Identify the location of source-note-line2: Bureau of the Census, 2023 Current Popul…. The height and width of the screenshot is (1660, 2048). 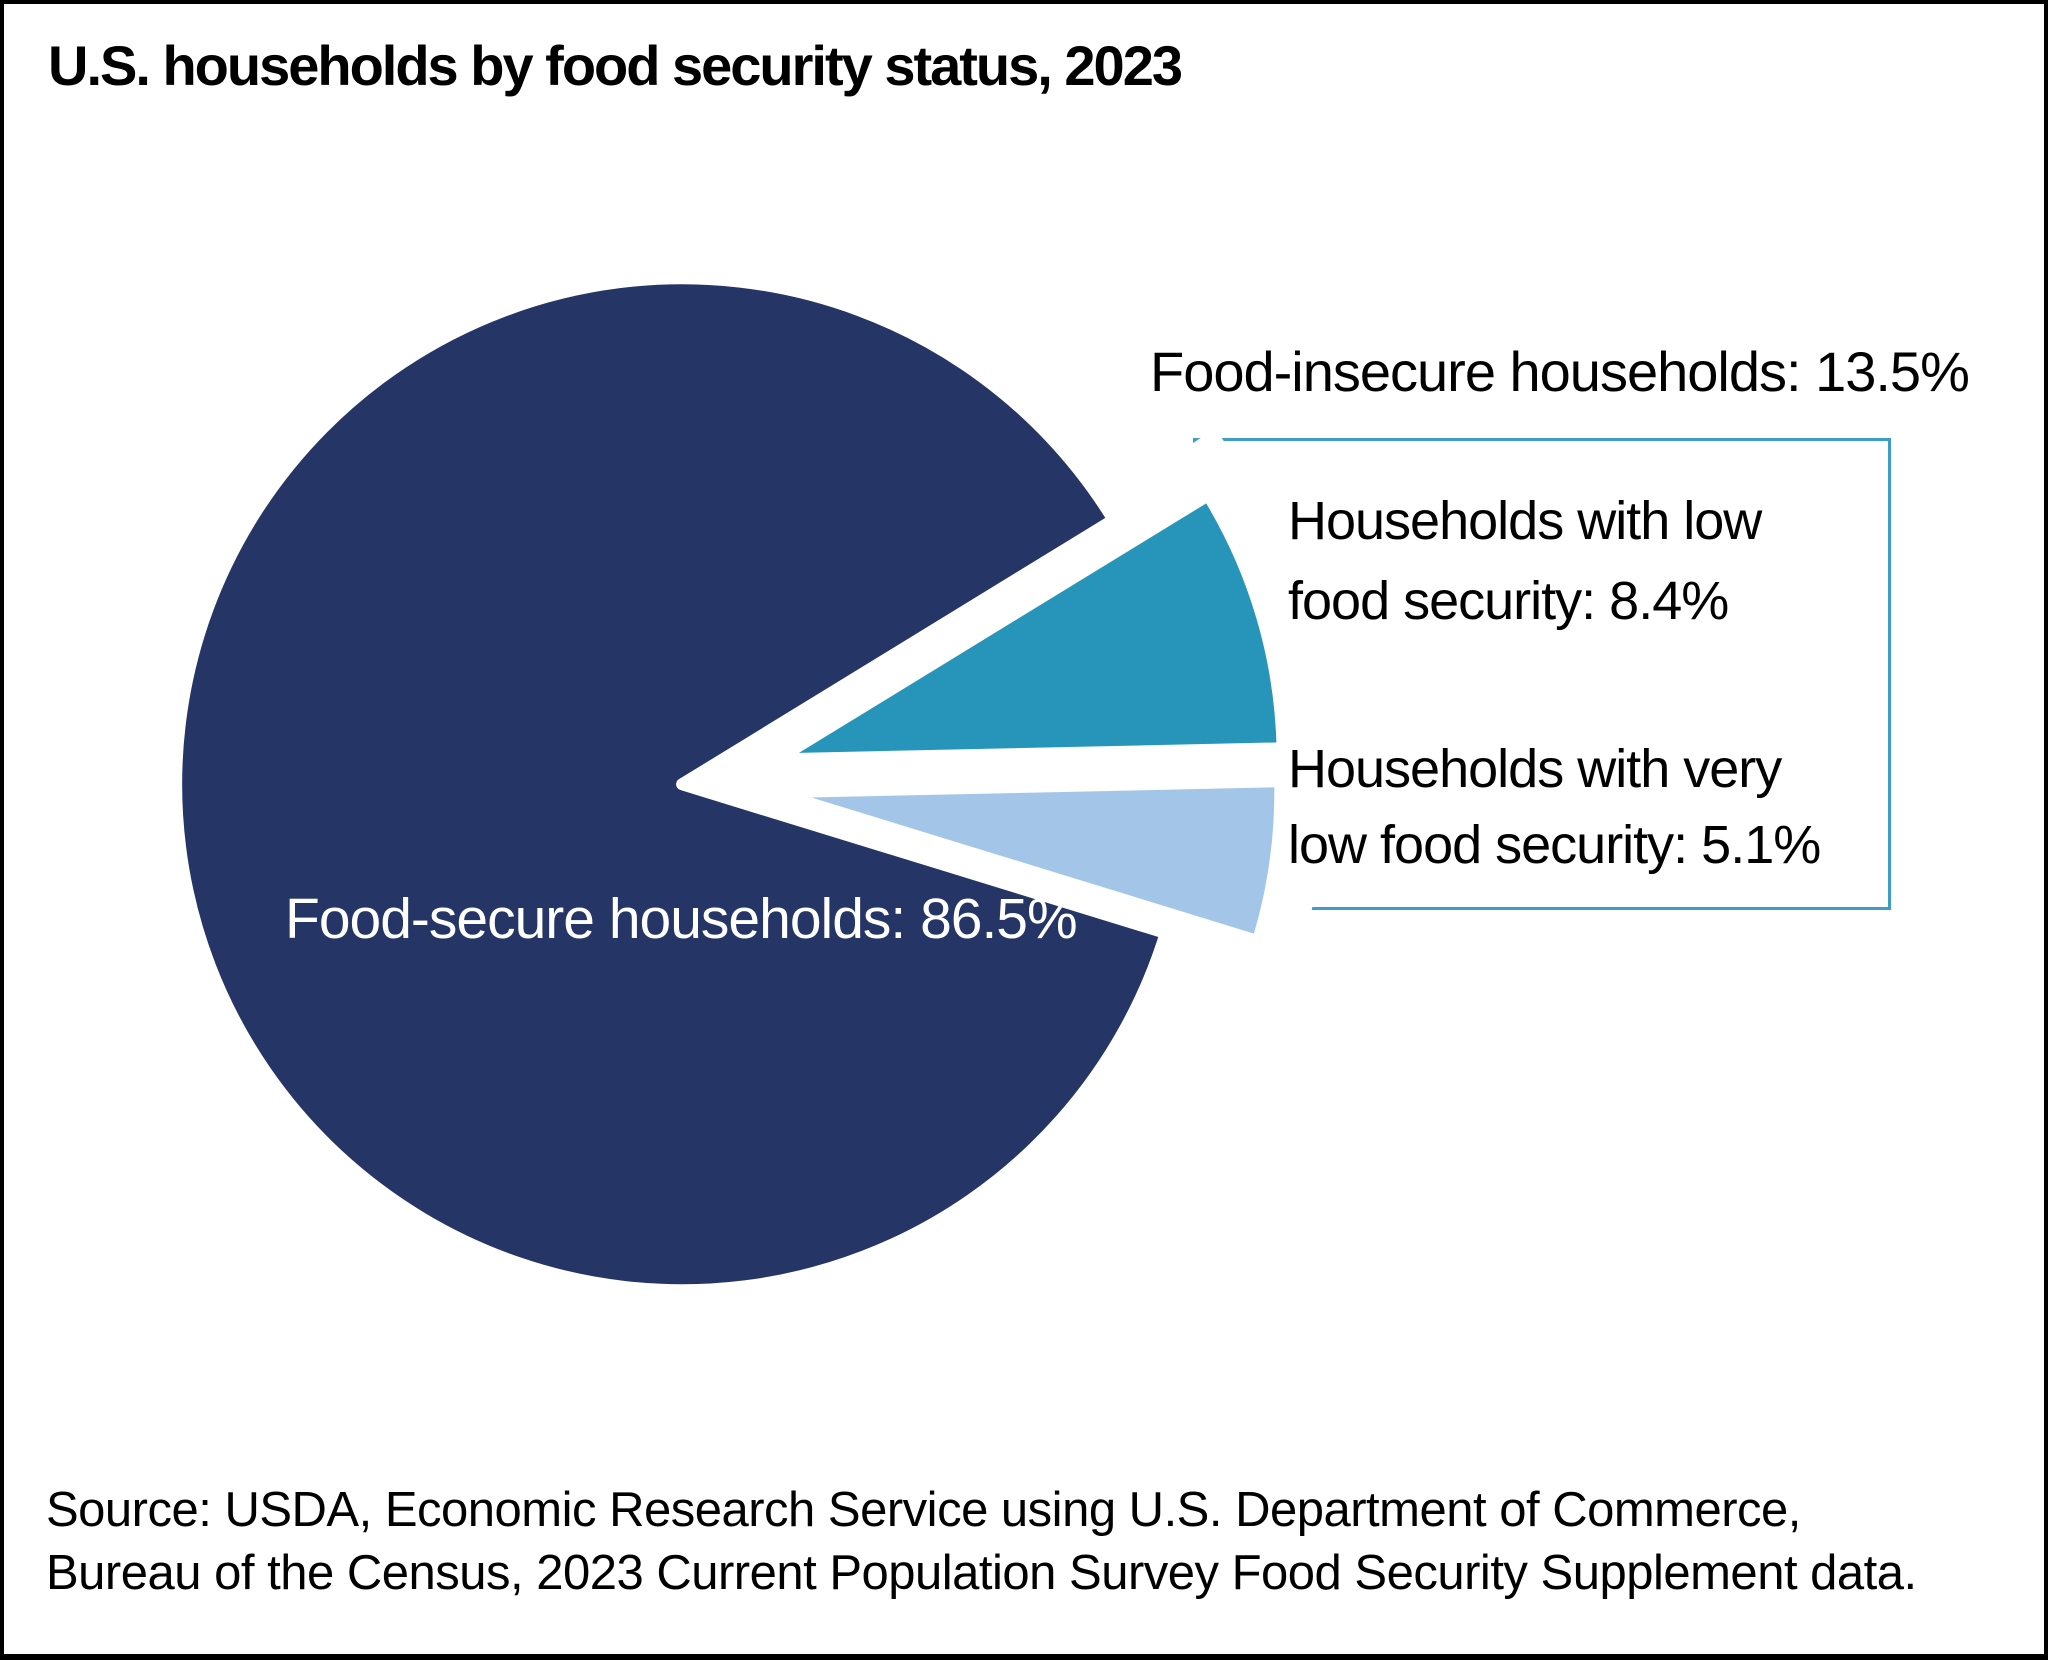
(981, 1573).